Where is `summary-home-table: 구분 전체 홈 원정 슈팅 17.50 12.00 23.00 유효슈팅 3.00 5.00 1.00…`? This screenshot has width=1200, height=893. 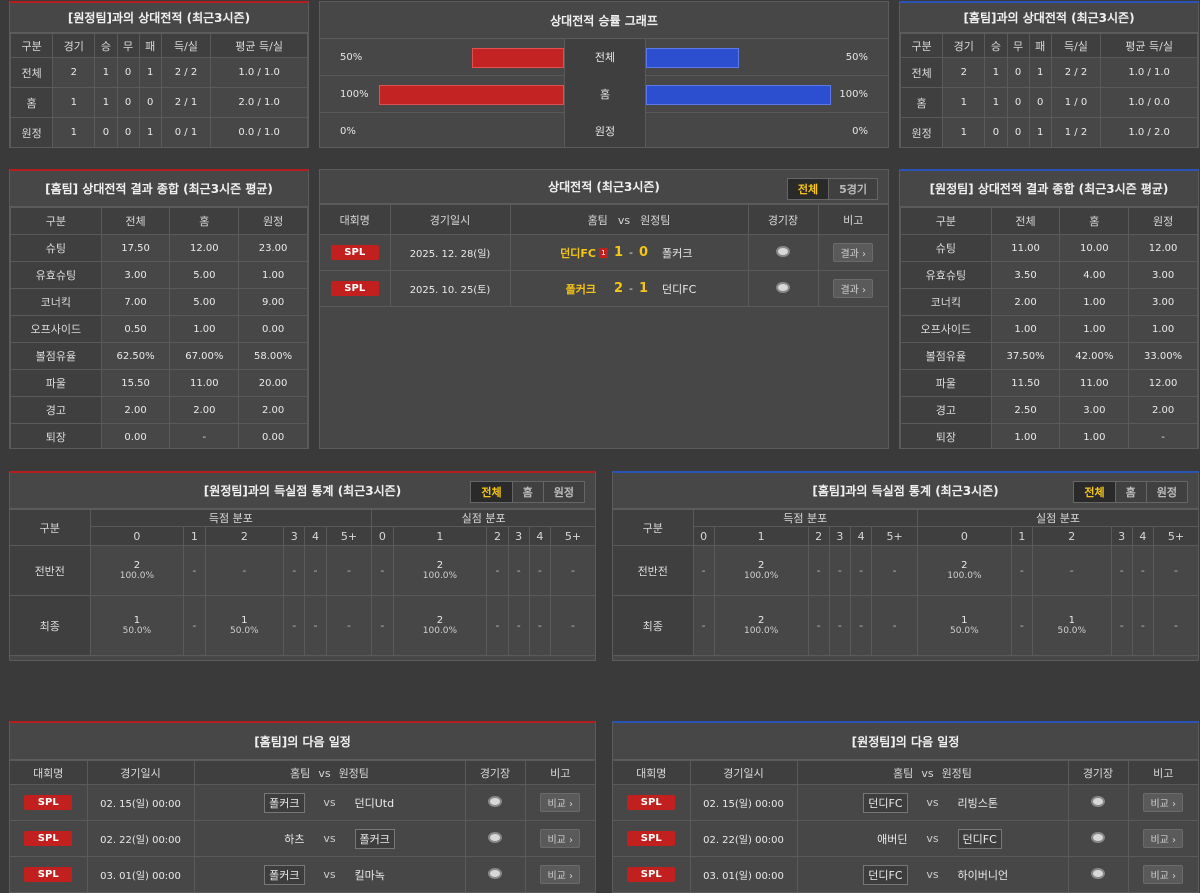
summary-home-table: 구분 전체 홈 원정 슈팅 17.50 12.00 23.00 유효슈팅 3.00 5.00 1.00… is located at coordinates (159, 327).